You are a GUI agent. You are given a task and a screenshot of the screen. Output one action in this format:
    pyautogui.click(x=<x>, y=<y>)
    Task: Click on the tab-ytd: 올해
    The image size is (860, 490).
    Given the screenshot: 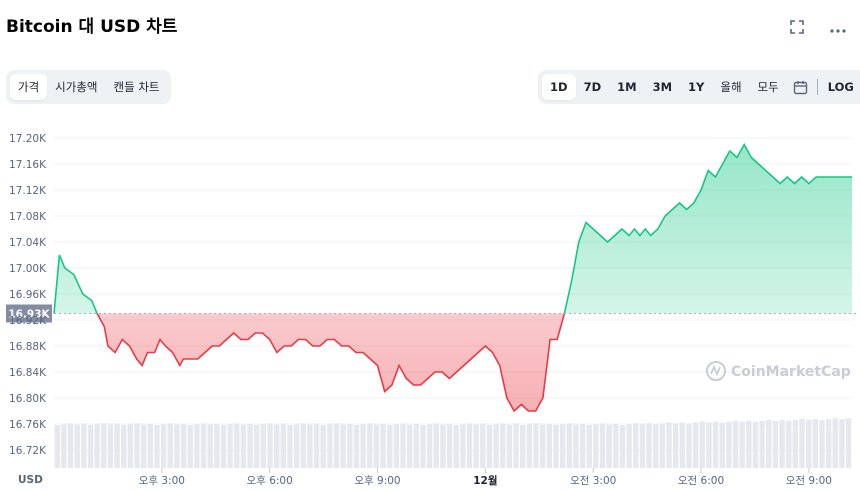 What is the action you would take?
    pyautogui.click(x=731, y=87)
    